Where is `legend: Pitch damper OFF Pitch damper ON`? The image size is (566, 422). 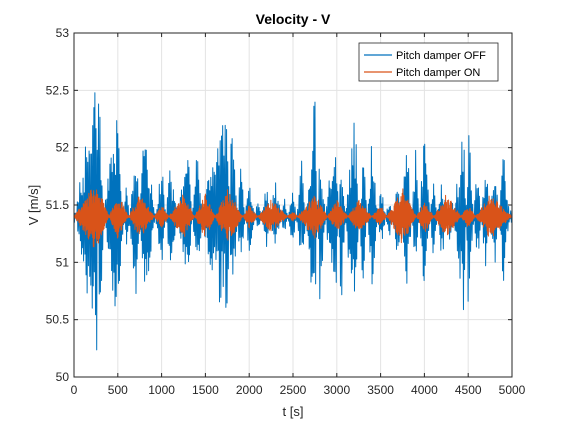
legend: Pitch damper OFF Pitch damper ON is located at coordinates (428, 62).